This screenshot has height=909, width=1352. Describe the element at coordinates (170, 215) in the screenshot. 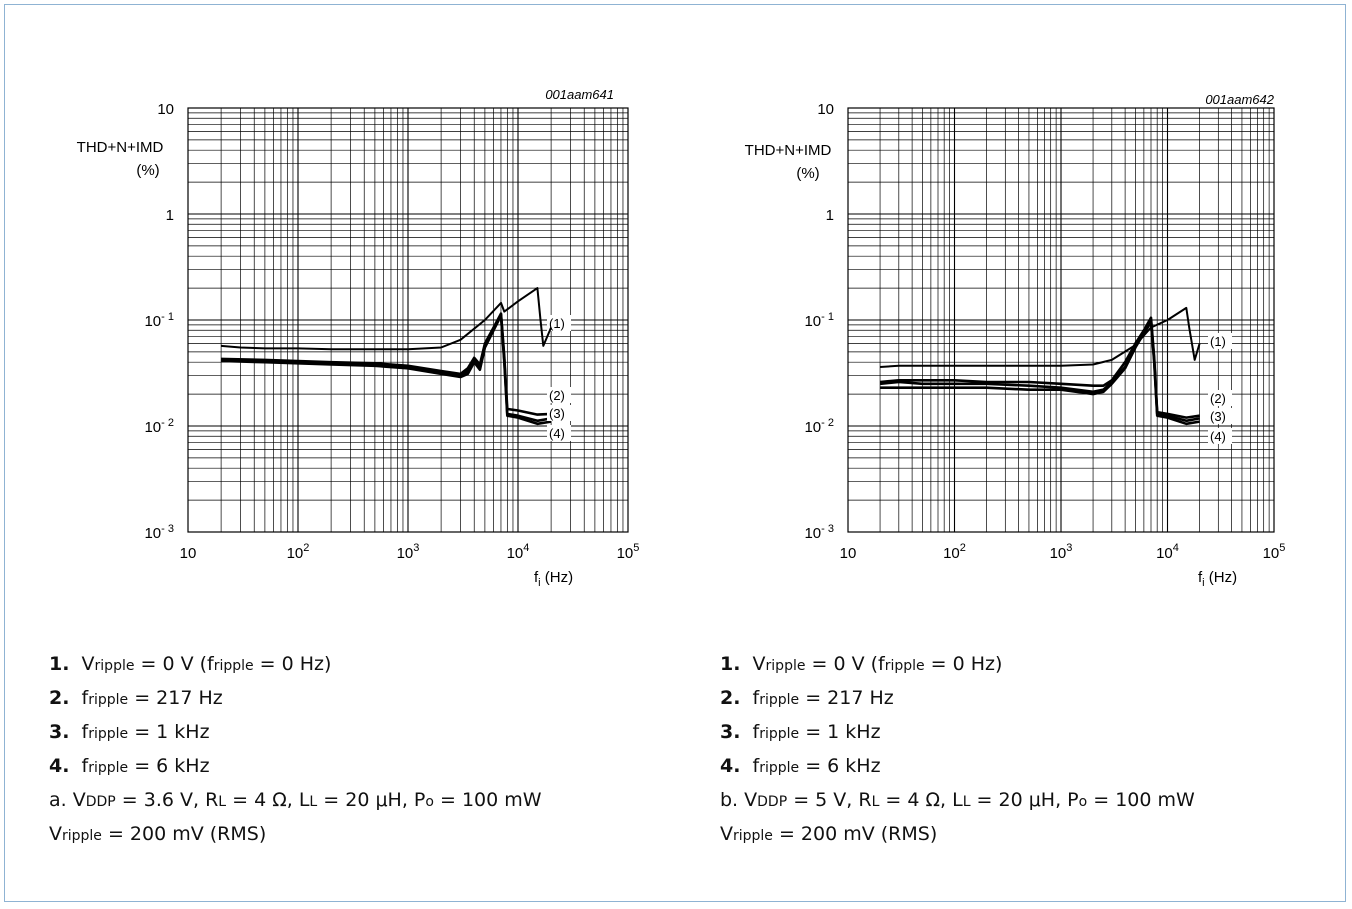

I see `y-tick-label: 1` at that location.